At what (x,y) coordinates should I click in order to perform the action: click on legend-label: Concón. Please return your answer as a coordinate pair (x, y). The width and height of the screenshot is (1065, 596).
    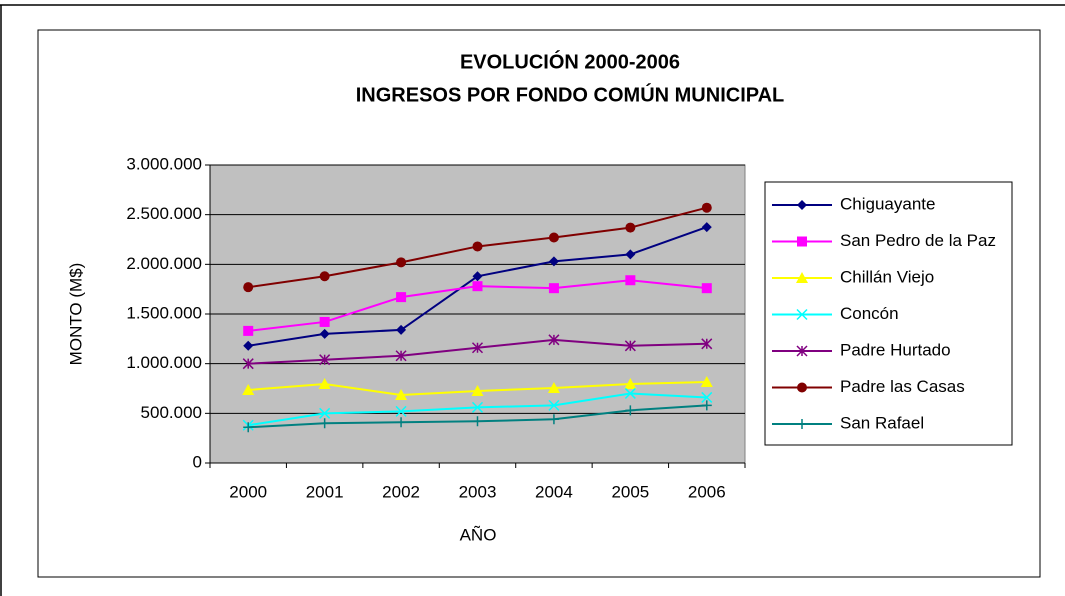
    Looking at the image, I should click on (869, 313).